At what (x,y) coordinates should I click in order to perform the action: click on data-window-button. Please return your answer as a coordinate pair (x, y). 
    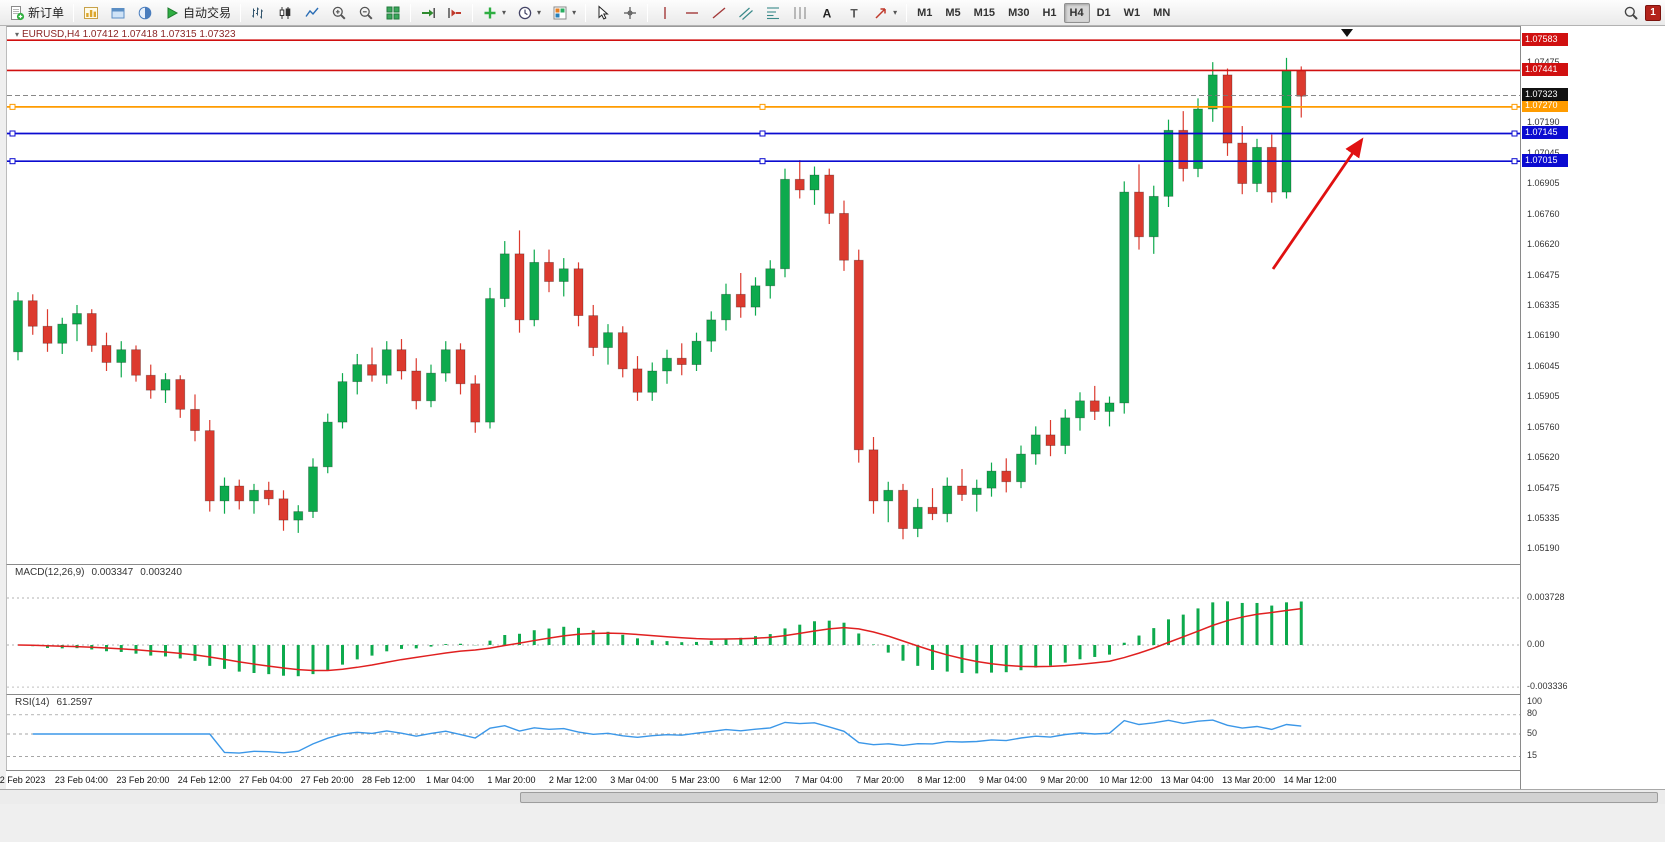
    Looking at the image, I should click on (145, 13).